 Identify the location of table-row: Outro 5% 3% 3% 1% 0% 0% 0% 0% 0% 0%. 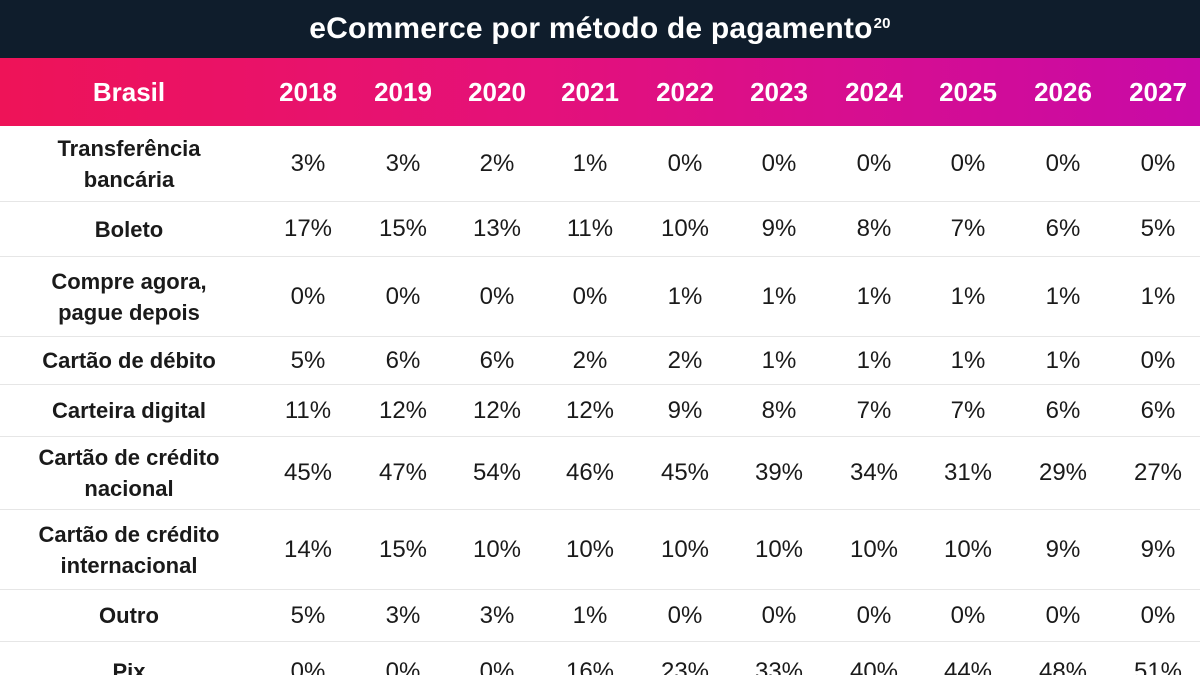
(600, 616).